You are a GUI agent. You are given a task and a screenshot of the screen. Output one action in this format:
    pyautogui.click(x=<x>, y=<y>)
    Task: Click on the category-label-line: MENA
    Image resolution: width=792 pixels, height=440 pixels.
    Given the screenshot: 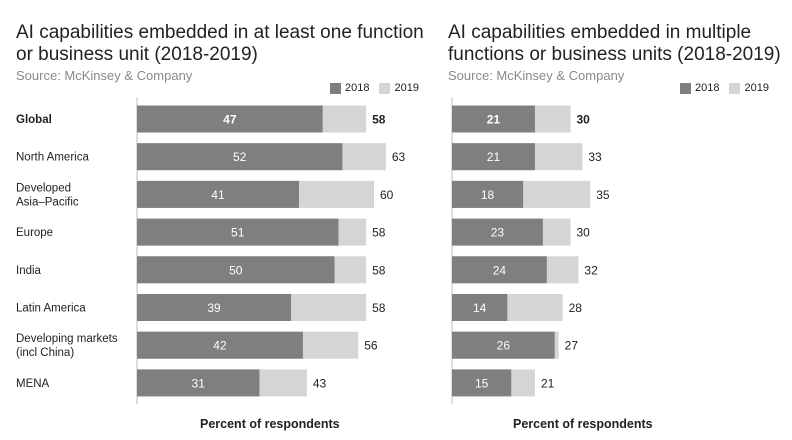 What is the action you would take?
    pyautogui.click(x=33, y=384)
    